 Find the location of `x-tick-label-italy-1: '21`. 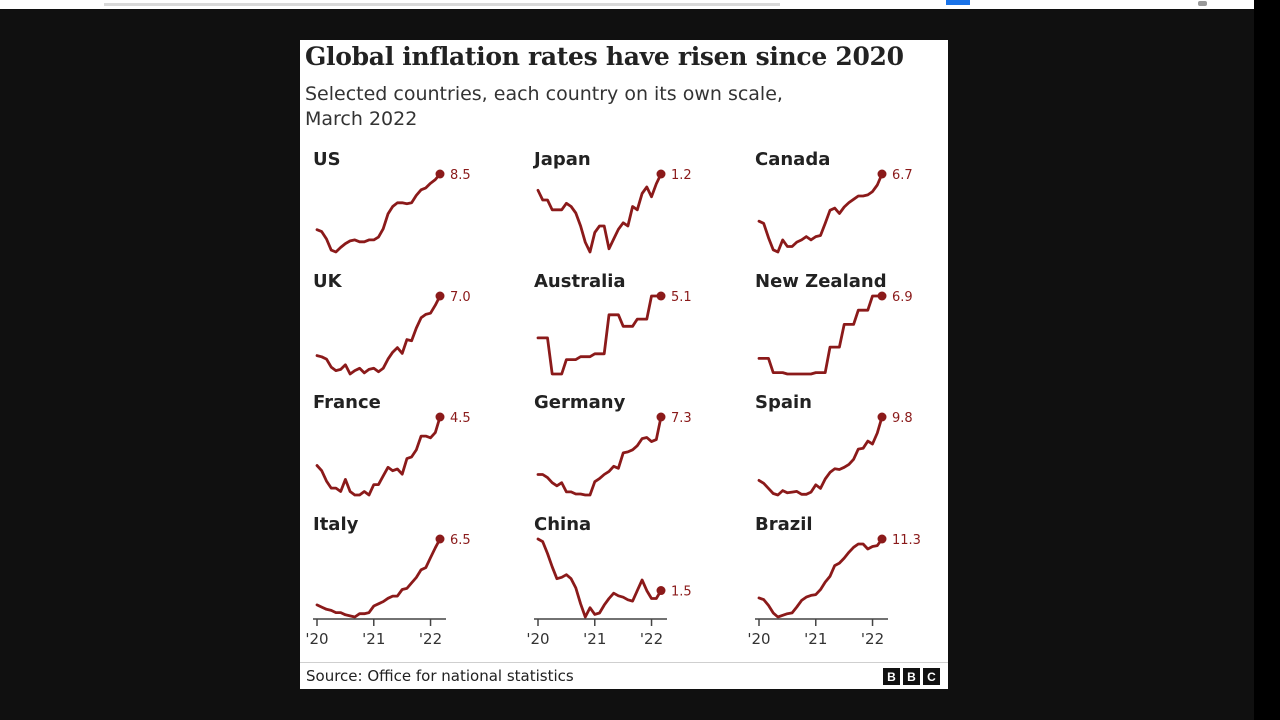

x-tick-label-italy-1: '21 is located at coordinates (373, 639).